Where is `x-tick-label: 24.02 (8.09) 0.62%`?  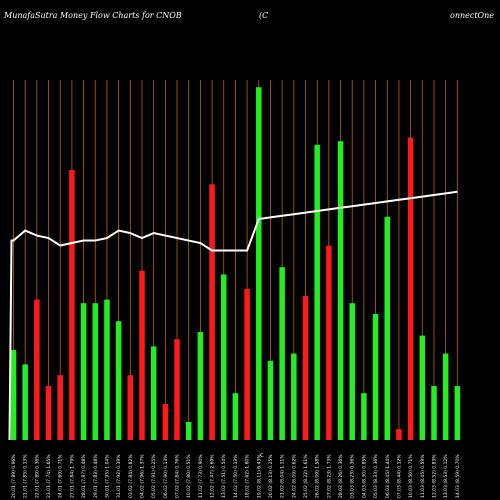 x-tick-label: 24.02 (8.09) 0.62% is located at coordinates (294, 476).